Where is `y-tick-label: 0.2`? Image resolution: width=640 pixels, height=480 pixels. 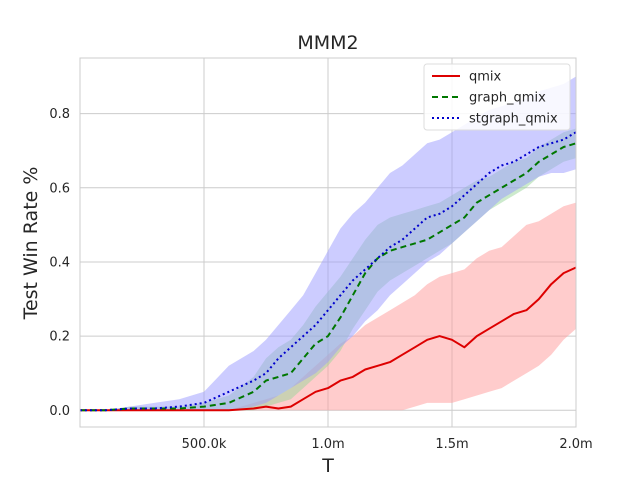
y-tick-label: 0.2 is located at coordinates (59, 337).